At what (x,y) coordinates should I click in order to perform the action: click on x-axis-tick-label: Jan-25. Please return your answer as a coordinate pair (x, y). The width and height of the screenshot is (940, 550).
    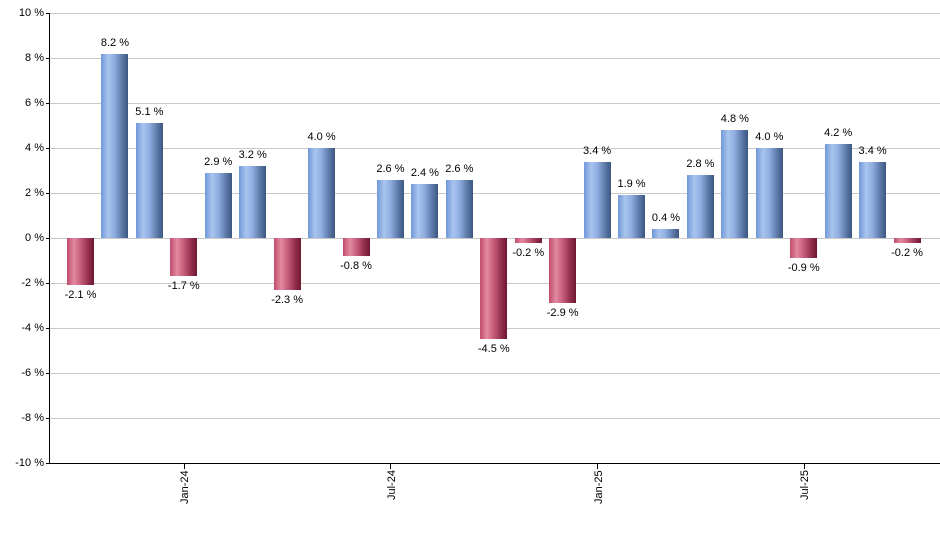
    Looking at the image, I should click on (598, 487).